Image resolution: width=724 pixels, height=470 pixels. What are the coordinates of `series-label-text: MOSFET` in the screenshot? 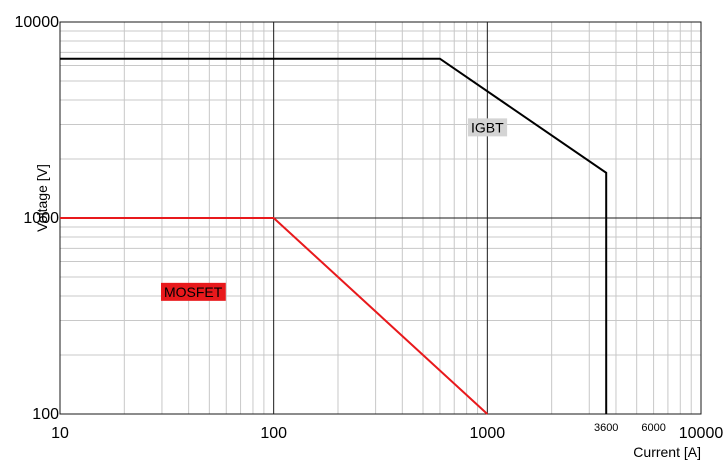 It's located at (193, 292).